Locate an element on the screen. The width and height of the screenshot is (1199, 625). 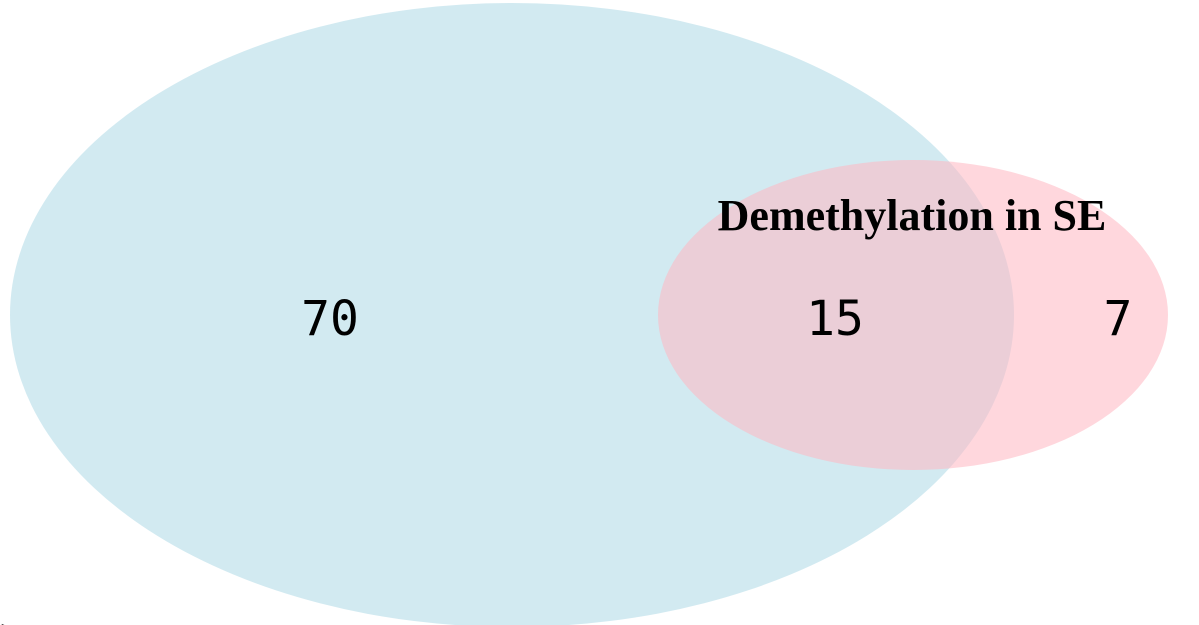
region-count: 70 is located at coordinates (330, 319).